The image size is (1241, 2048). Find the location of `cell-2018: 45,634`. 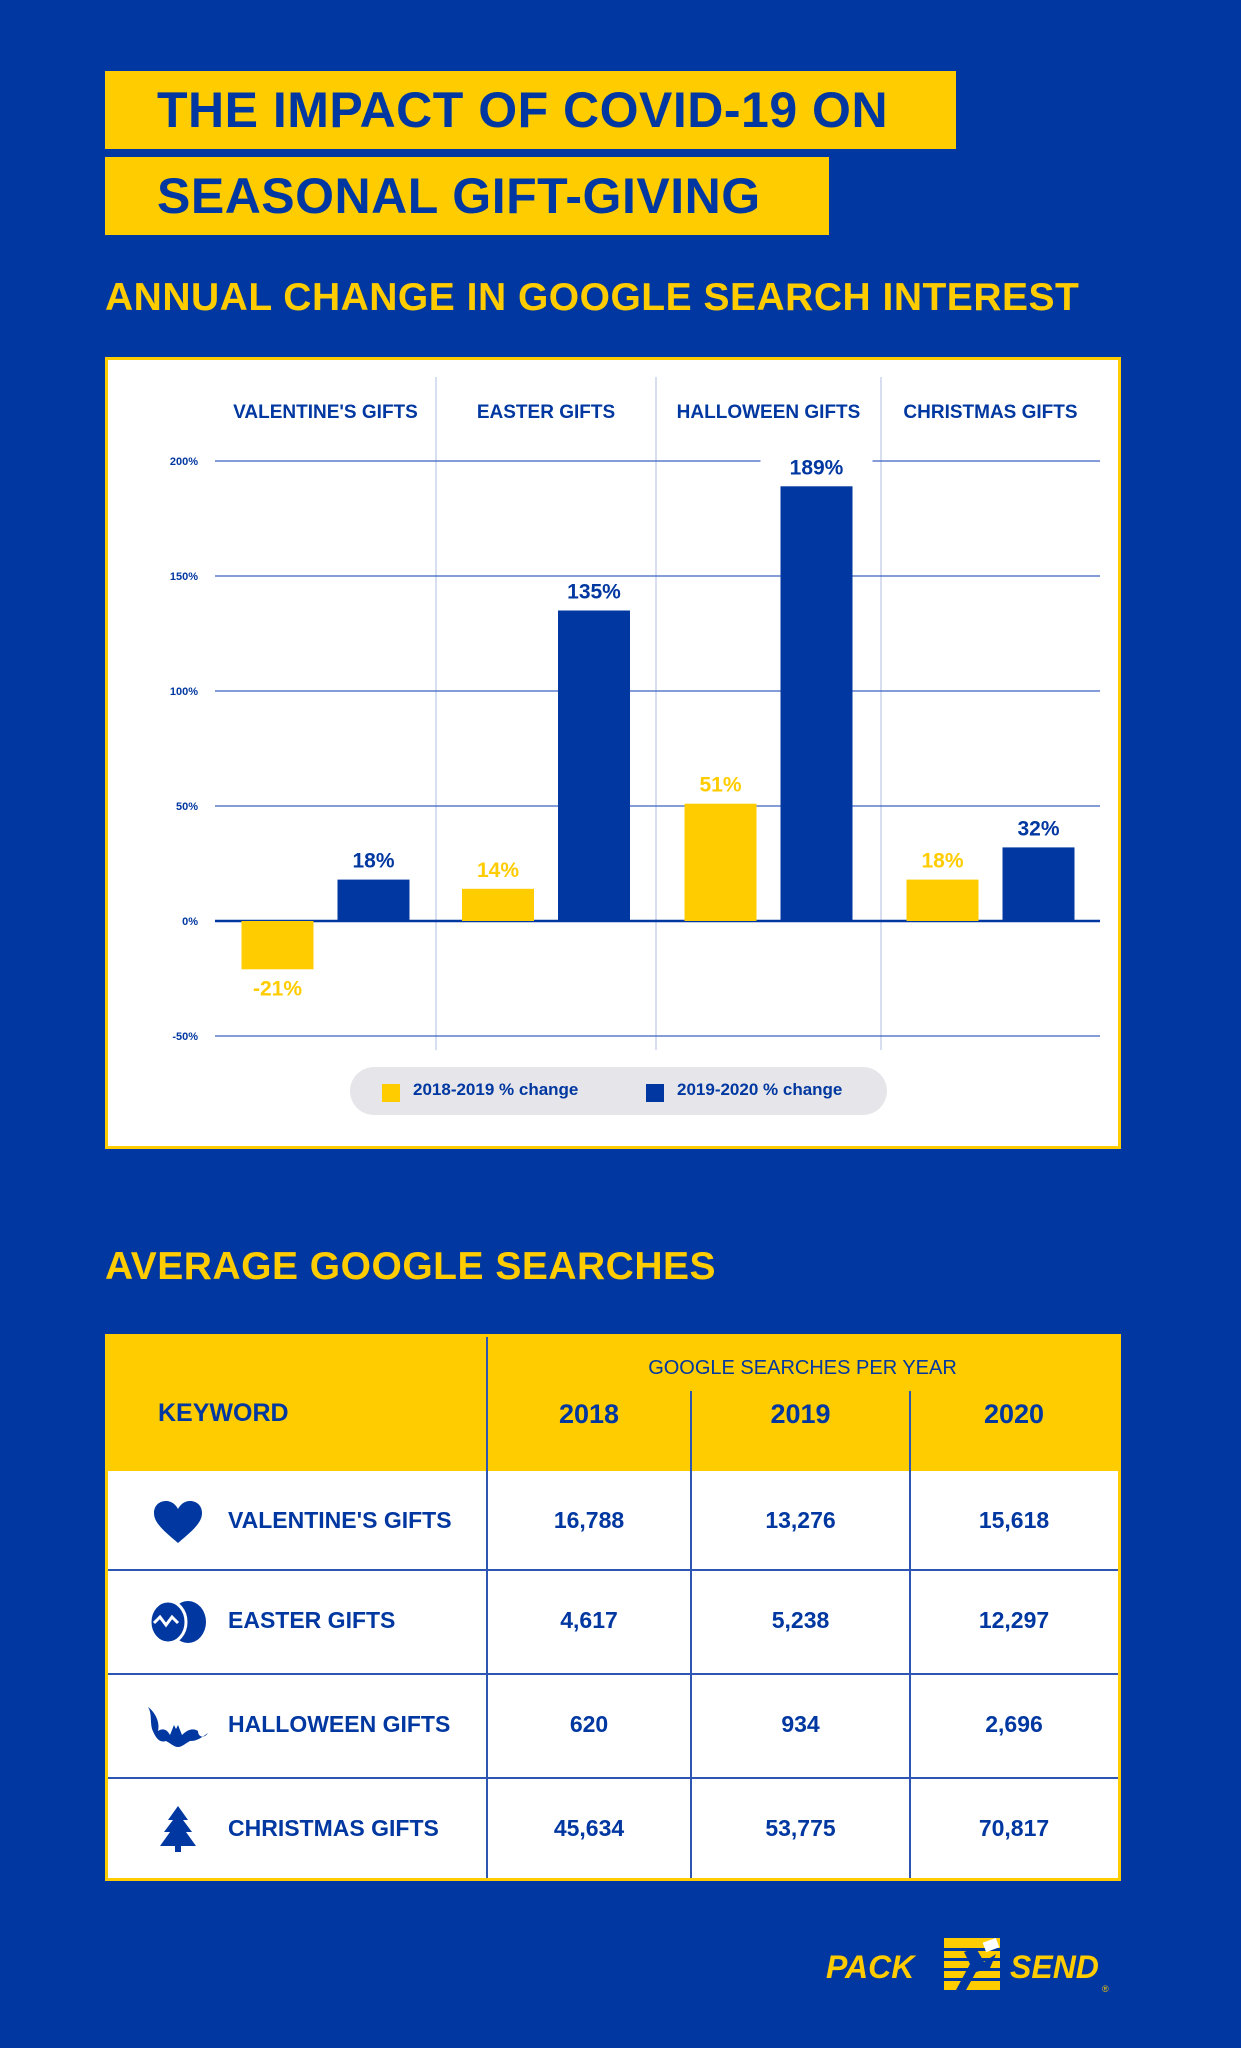

cell-2018: 45,634 is located at coordinates (589, 1828).